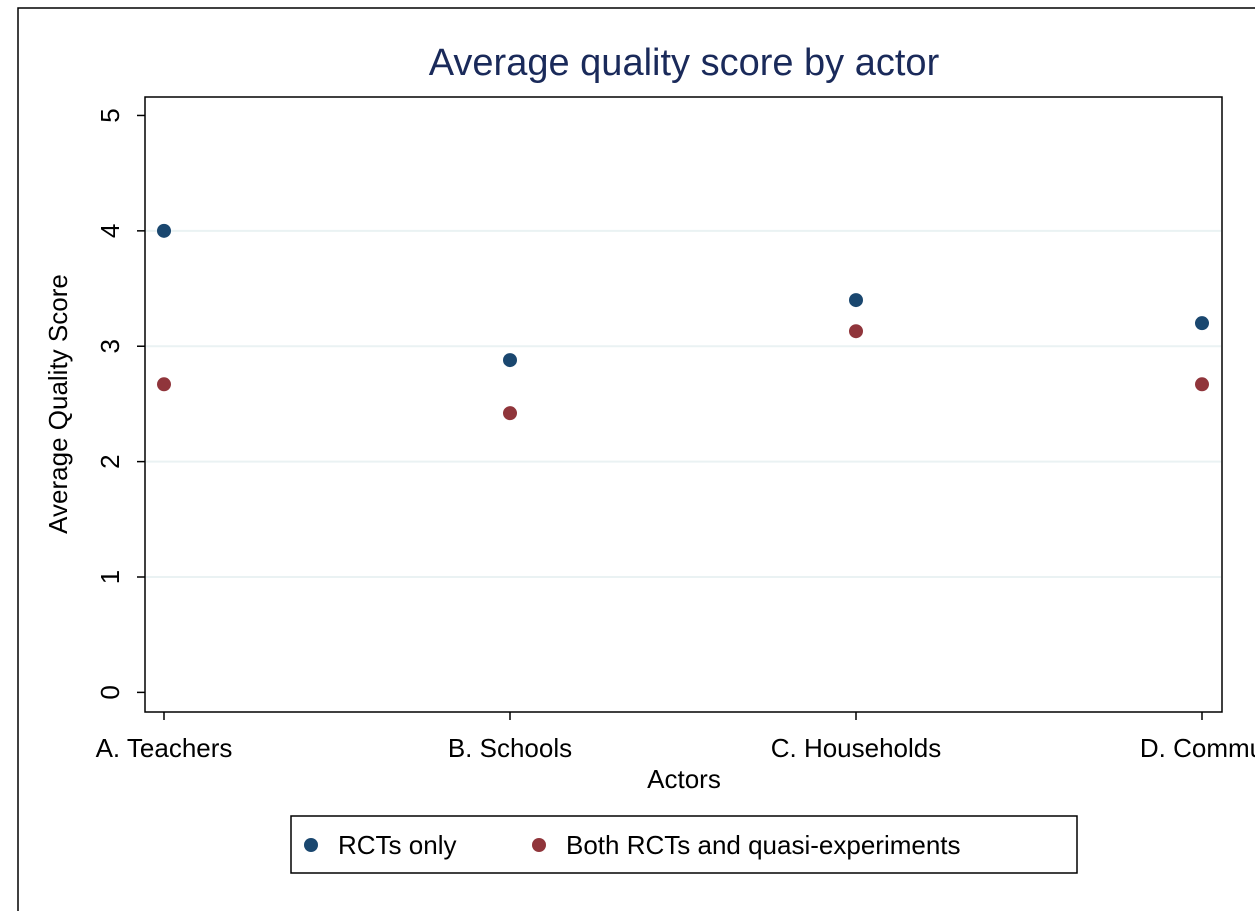  What do you see at coordinates (110, 231) in the screenshot?
I see `y-tick-label: 4` at bounding box center [110, 231].